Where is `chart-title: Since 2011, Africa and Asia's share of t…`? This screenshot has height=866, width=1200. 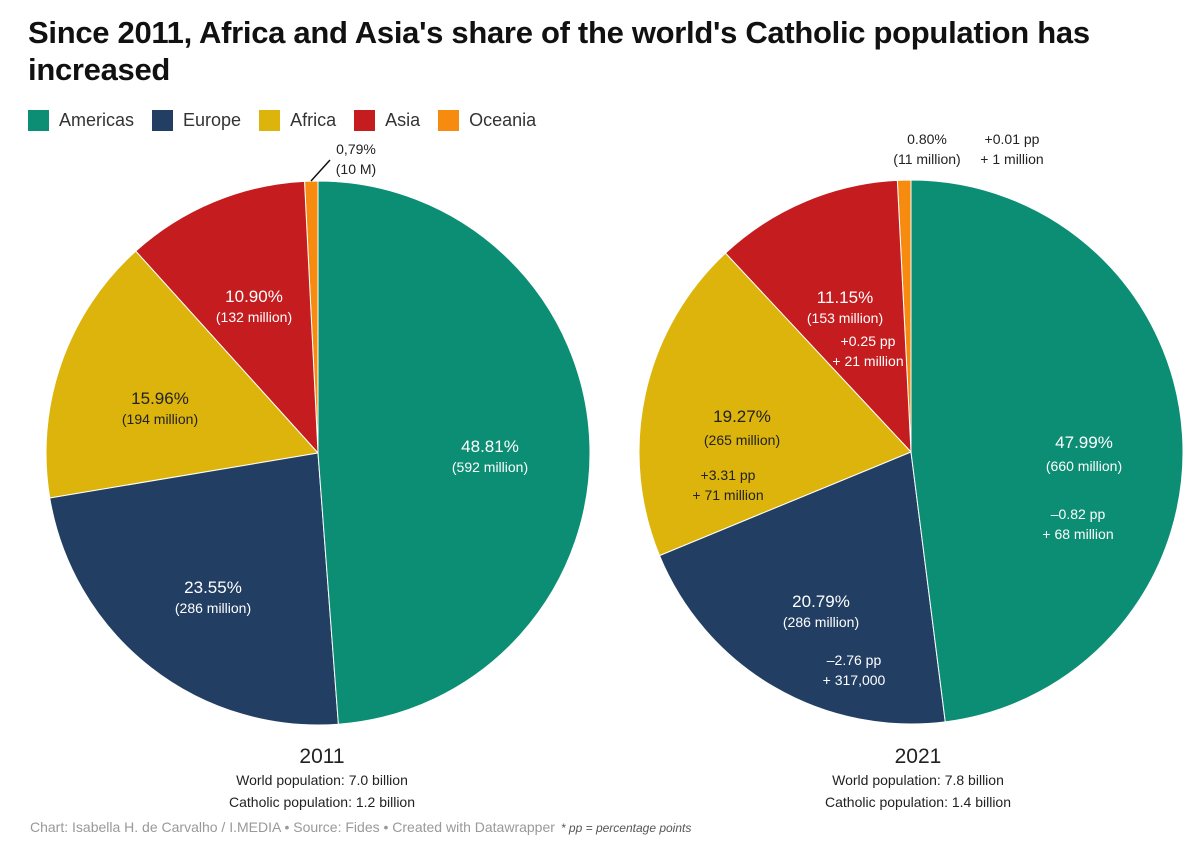
chart-title: Since 2011, Africa and Asia's share of t… is located at coordinates (559, 51).